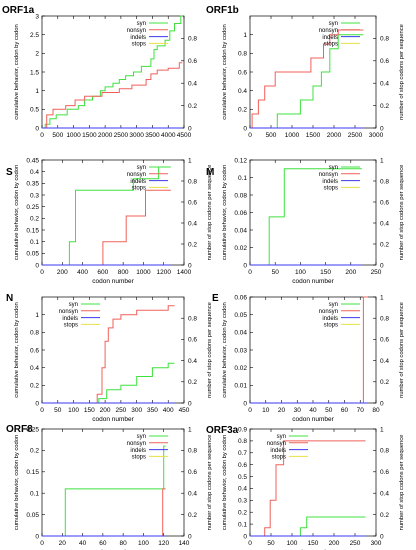 This screenshot has width=416, height=550. I want to click on y-tick-label: 0.08, so click(240, 195).